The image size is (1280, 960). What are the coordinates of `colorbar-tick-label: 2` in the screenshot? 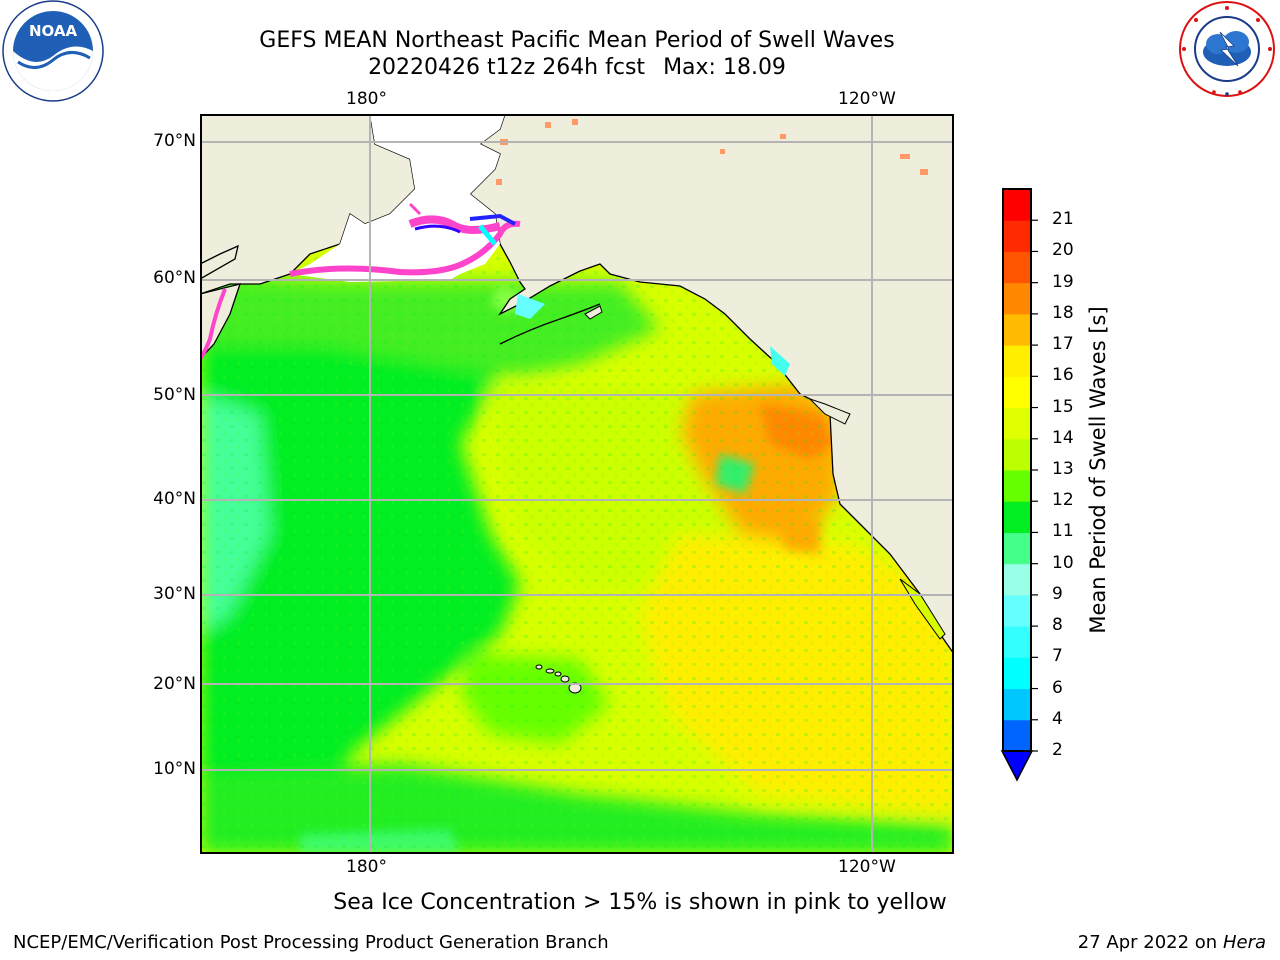 It's located at (1057, 750).